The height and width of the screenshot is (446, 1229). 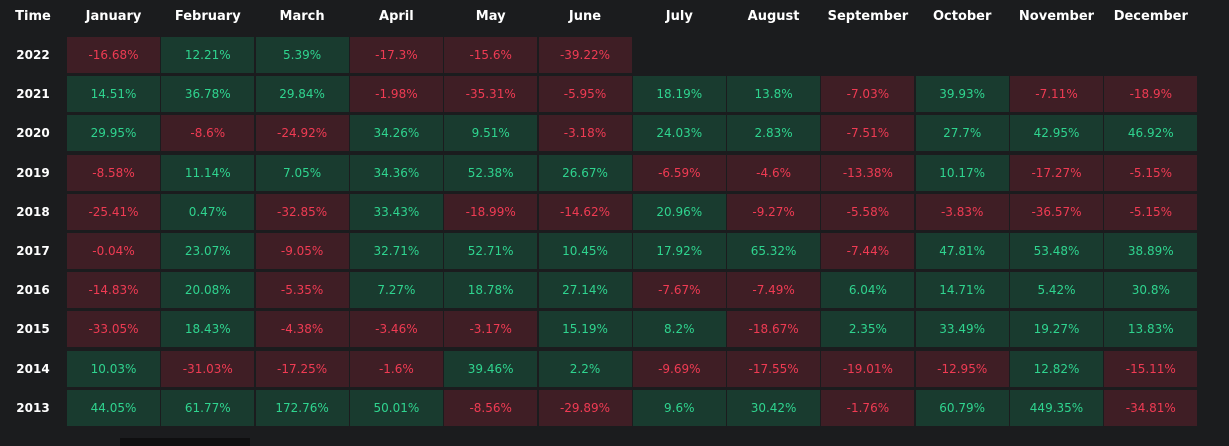 What do you see at coordinates (302, 329) in the screenshot?
I see `negative-return-cell: -4.38%` at bounding box center [302, 329].